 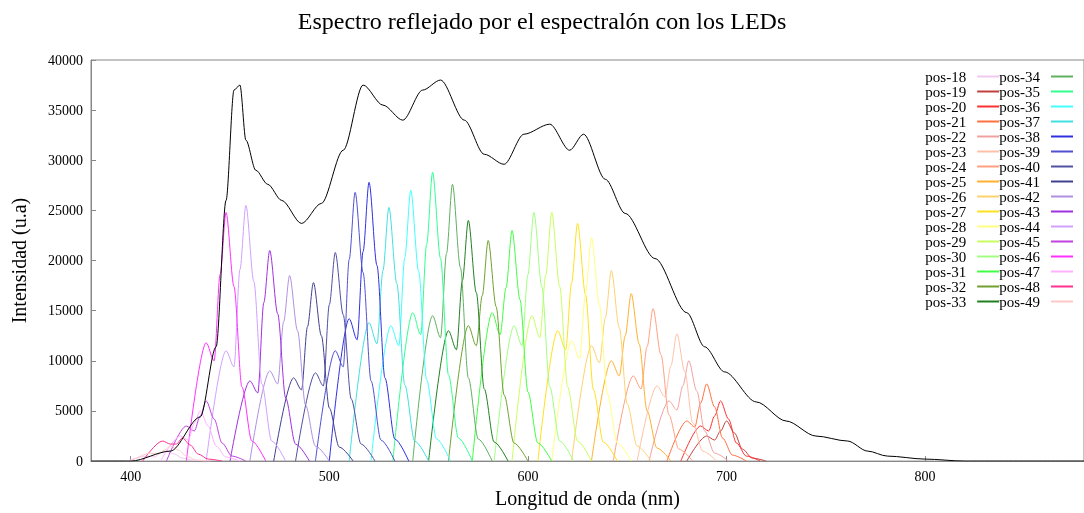 I want to click on y-tick-label: 5000, so click(x=69, y=411).